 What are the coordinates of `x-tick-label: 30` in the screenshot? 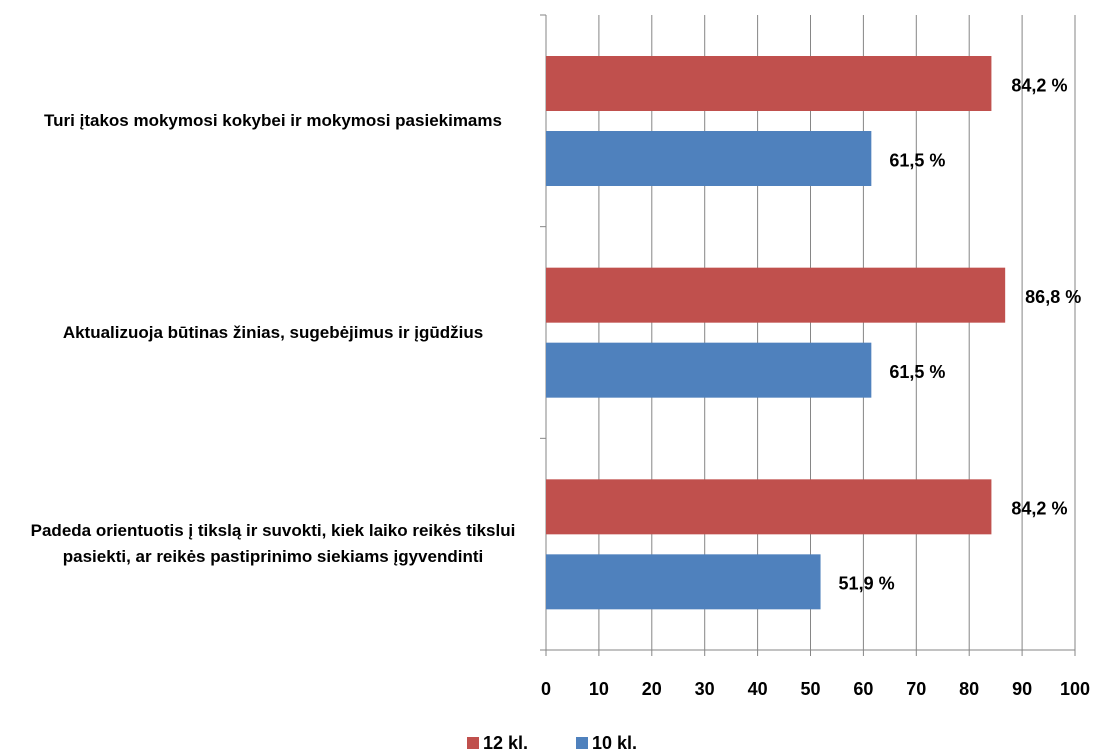 It's located at (705, 689).